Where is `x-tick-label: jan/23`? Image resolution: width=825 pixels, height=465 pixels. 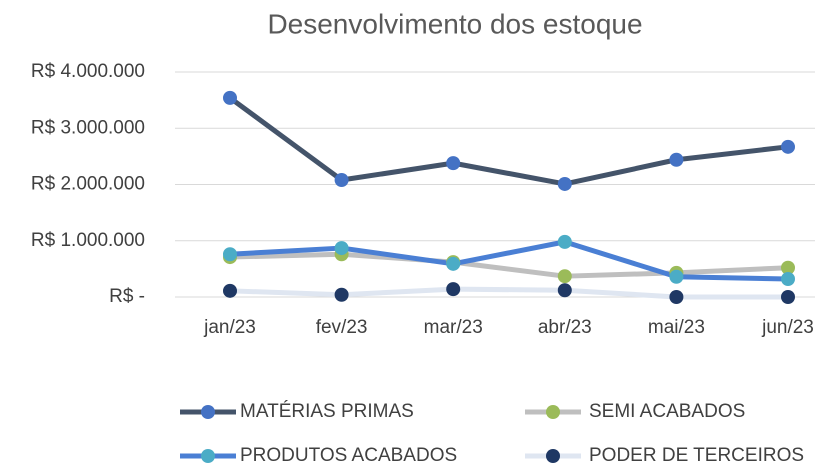 x-tick-label: jan/23 is located at coordinates (229, 327).